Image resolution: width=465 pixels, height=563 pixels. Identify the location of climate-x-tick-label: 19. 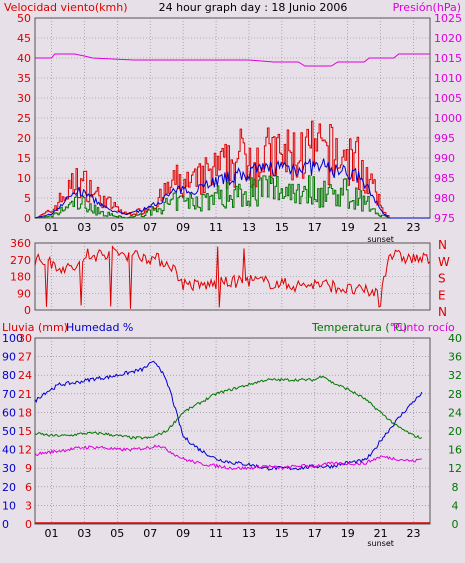
(348, 533).